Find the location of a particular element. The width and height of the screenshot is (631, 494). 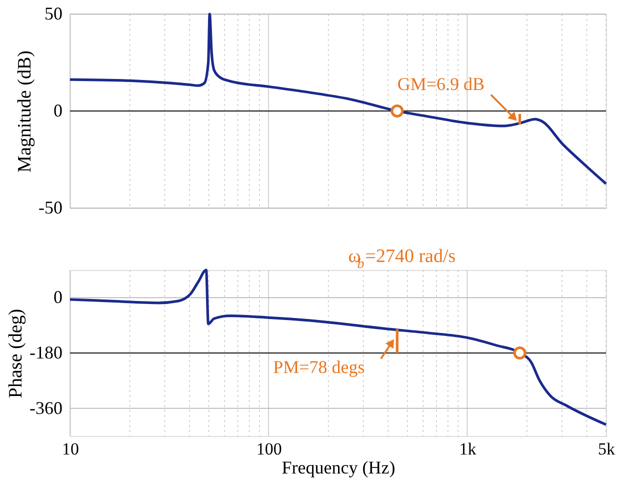

annotation: GM=6.9 dB is located at coordinates (441, 84).